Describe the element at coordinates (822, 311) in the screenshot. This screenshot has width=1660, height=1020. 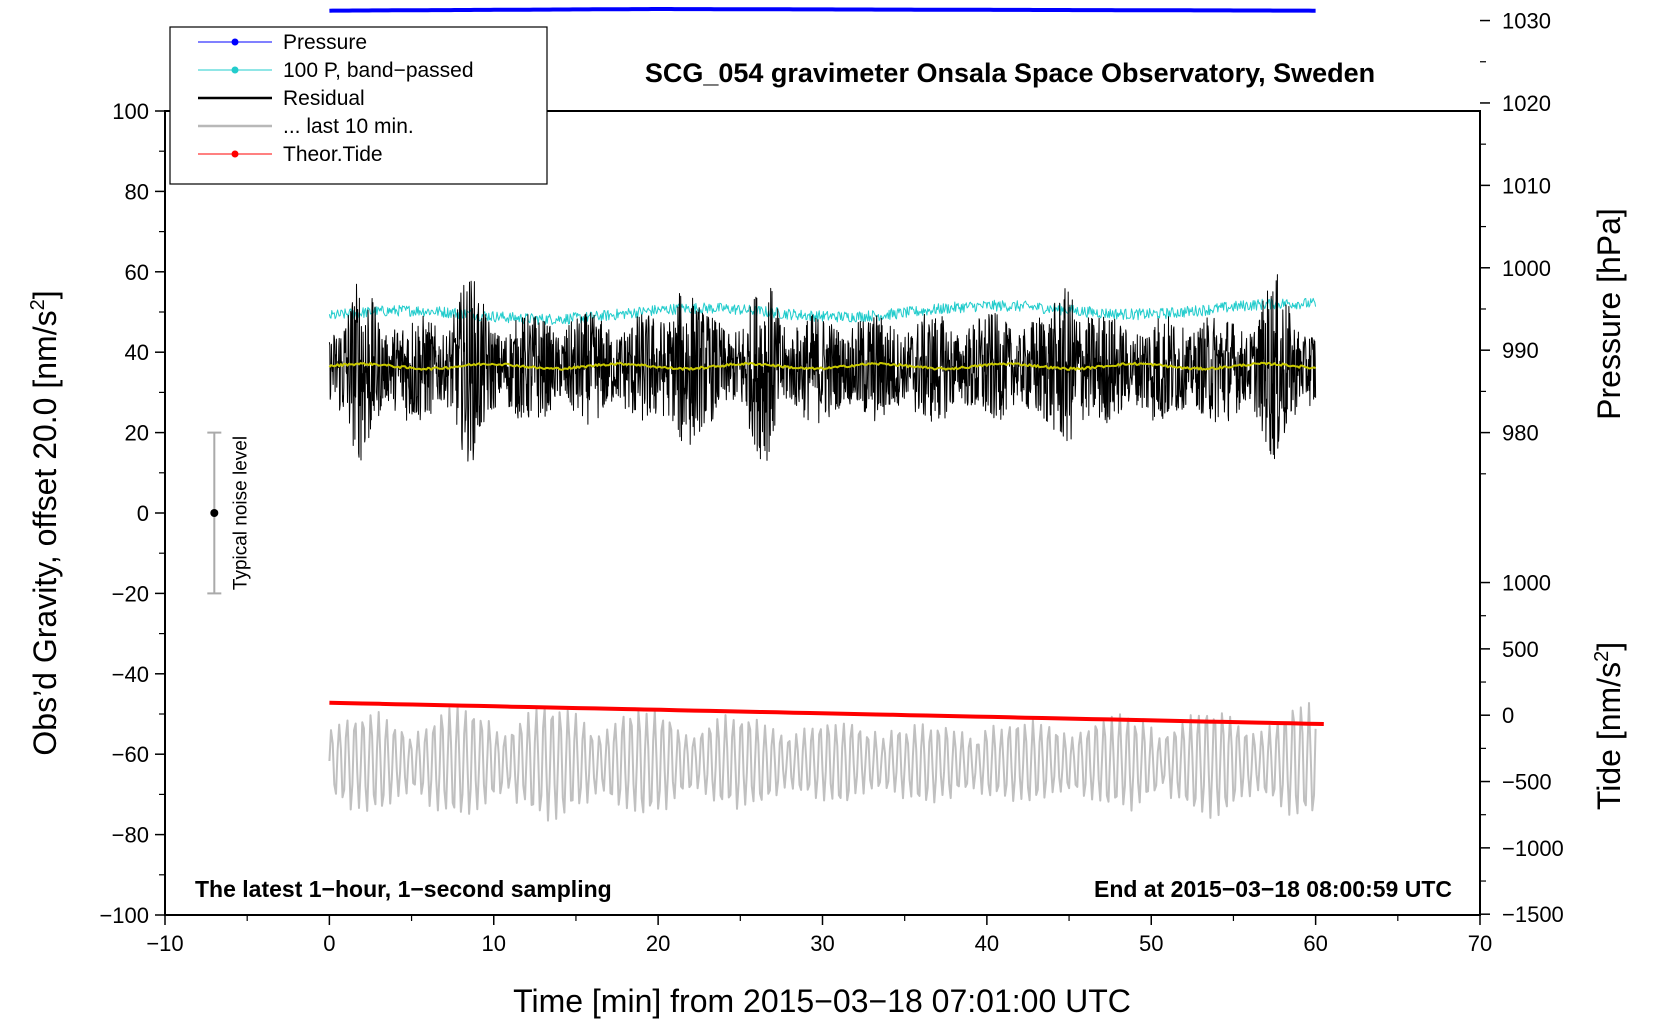
I see `series-band-passed` at that location.